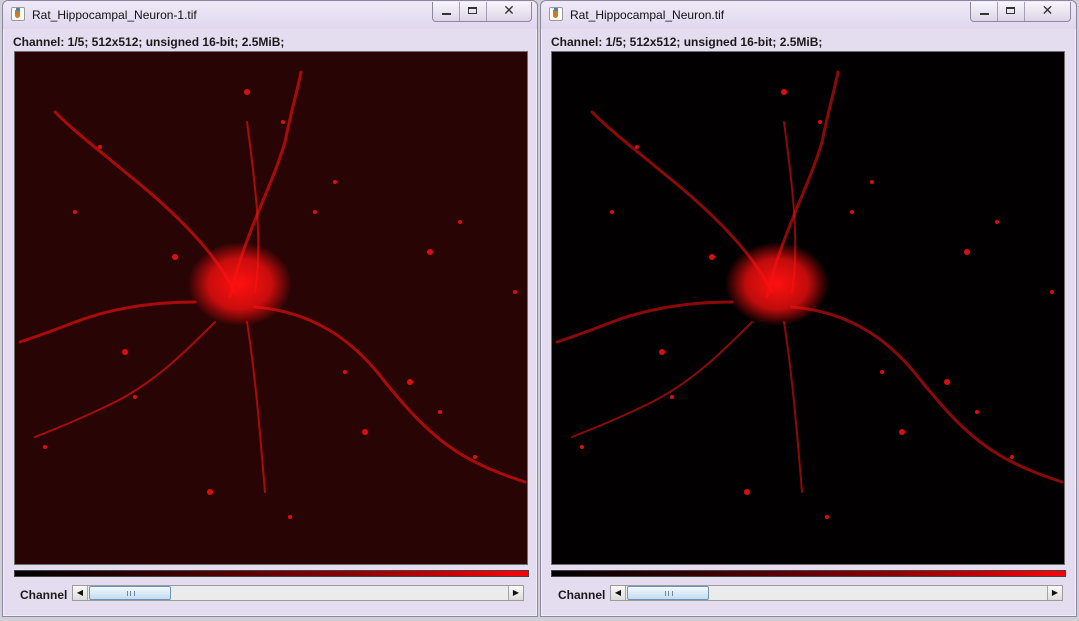 Image resolution: width=1079 pixels, height=621 pixels. What do you see at coordinates (647, 15) in the screenshot?
I see `window-title: Rat_Hippocampal_Neuron.tif` at bounding box center [647, 15].